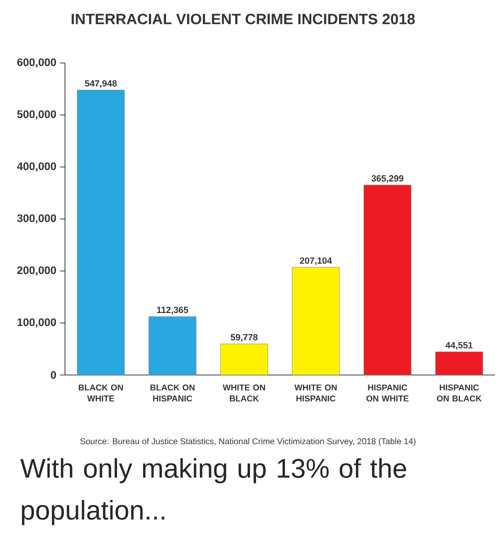 The image size is (500, 560). I want to click on x-tick-label: WHITE ON BLACK, so click(243, 393).